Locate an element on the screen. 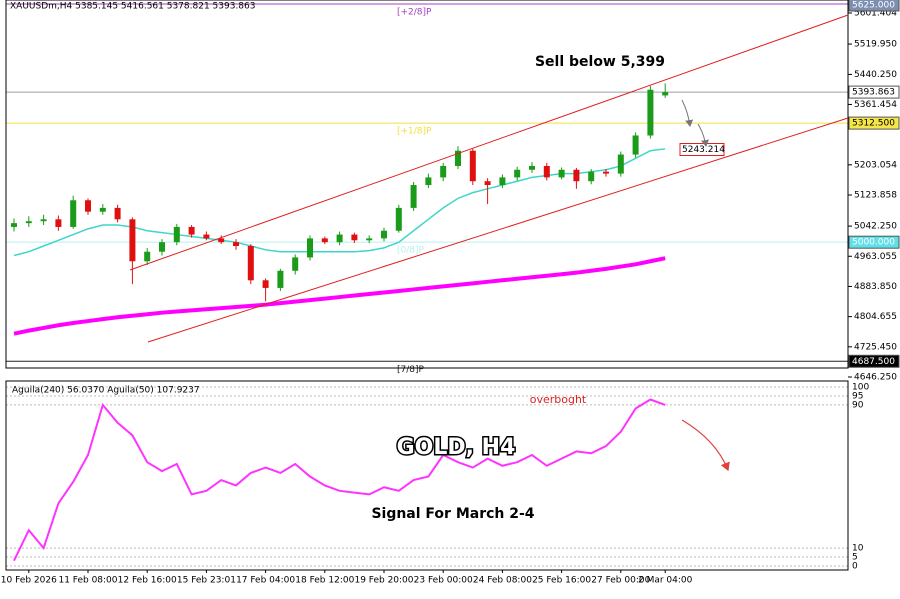 The height and width of the screenshot is (599, 900). y-tick-label: 10 is located at coordinates (858, 549).